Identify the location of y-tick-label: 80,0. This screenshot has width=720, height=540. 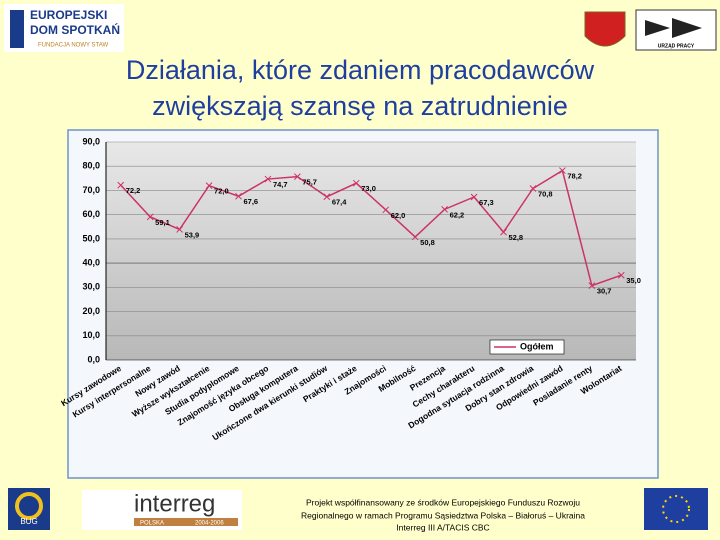
(91, 166).